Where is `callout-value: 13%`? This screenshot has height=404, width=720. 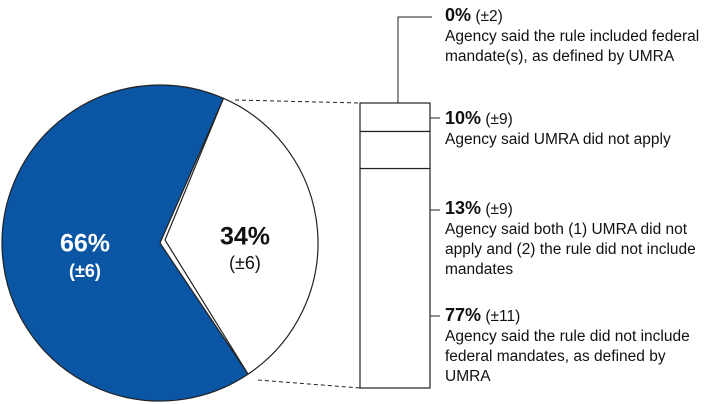 callout-value: 13% is located at coordinates (463, 208).